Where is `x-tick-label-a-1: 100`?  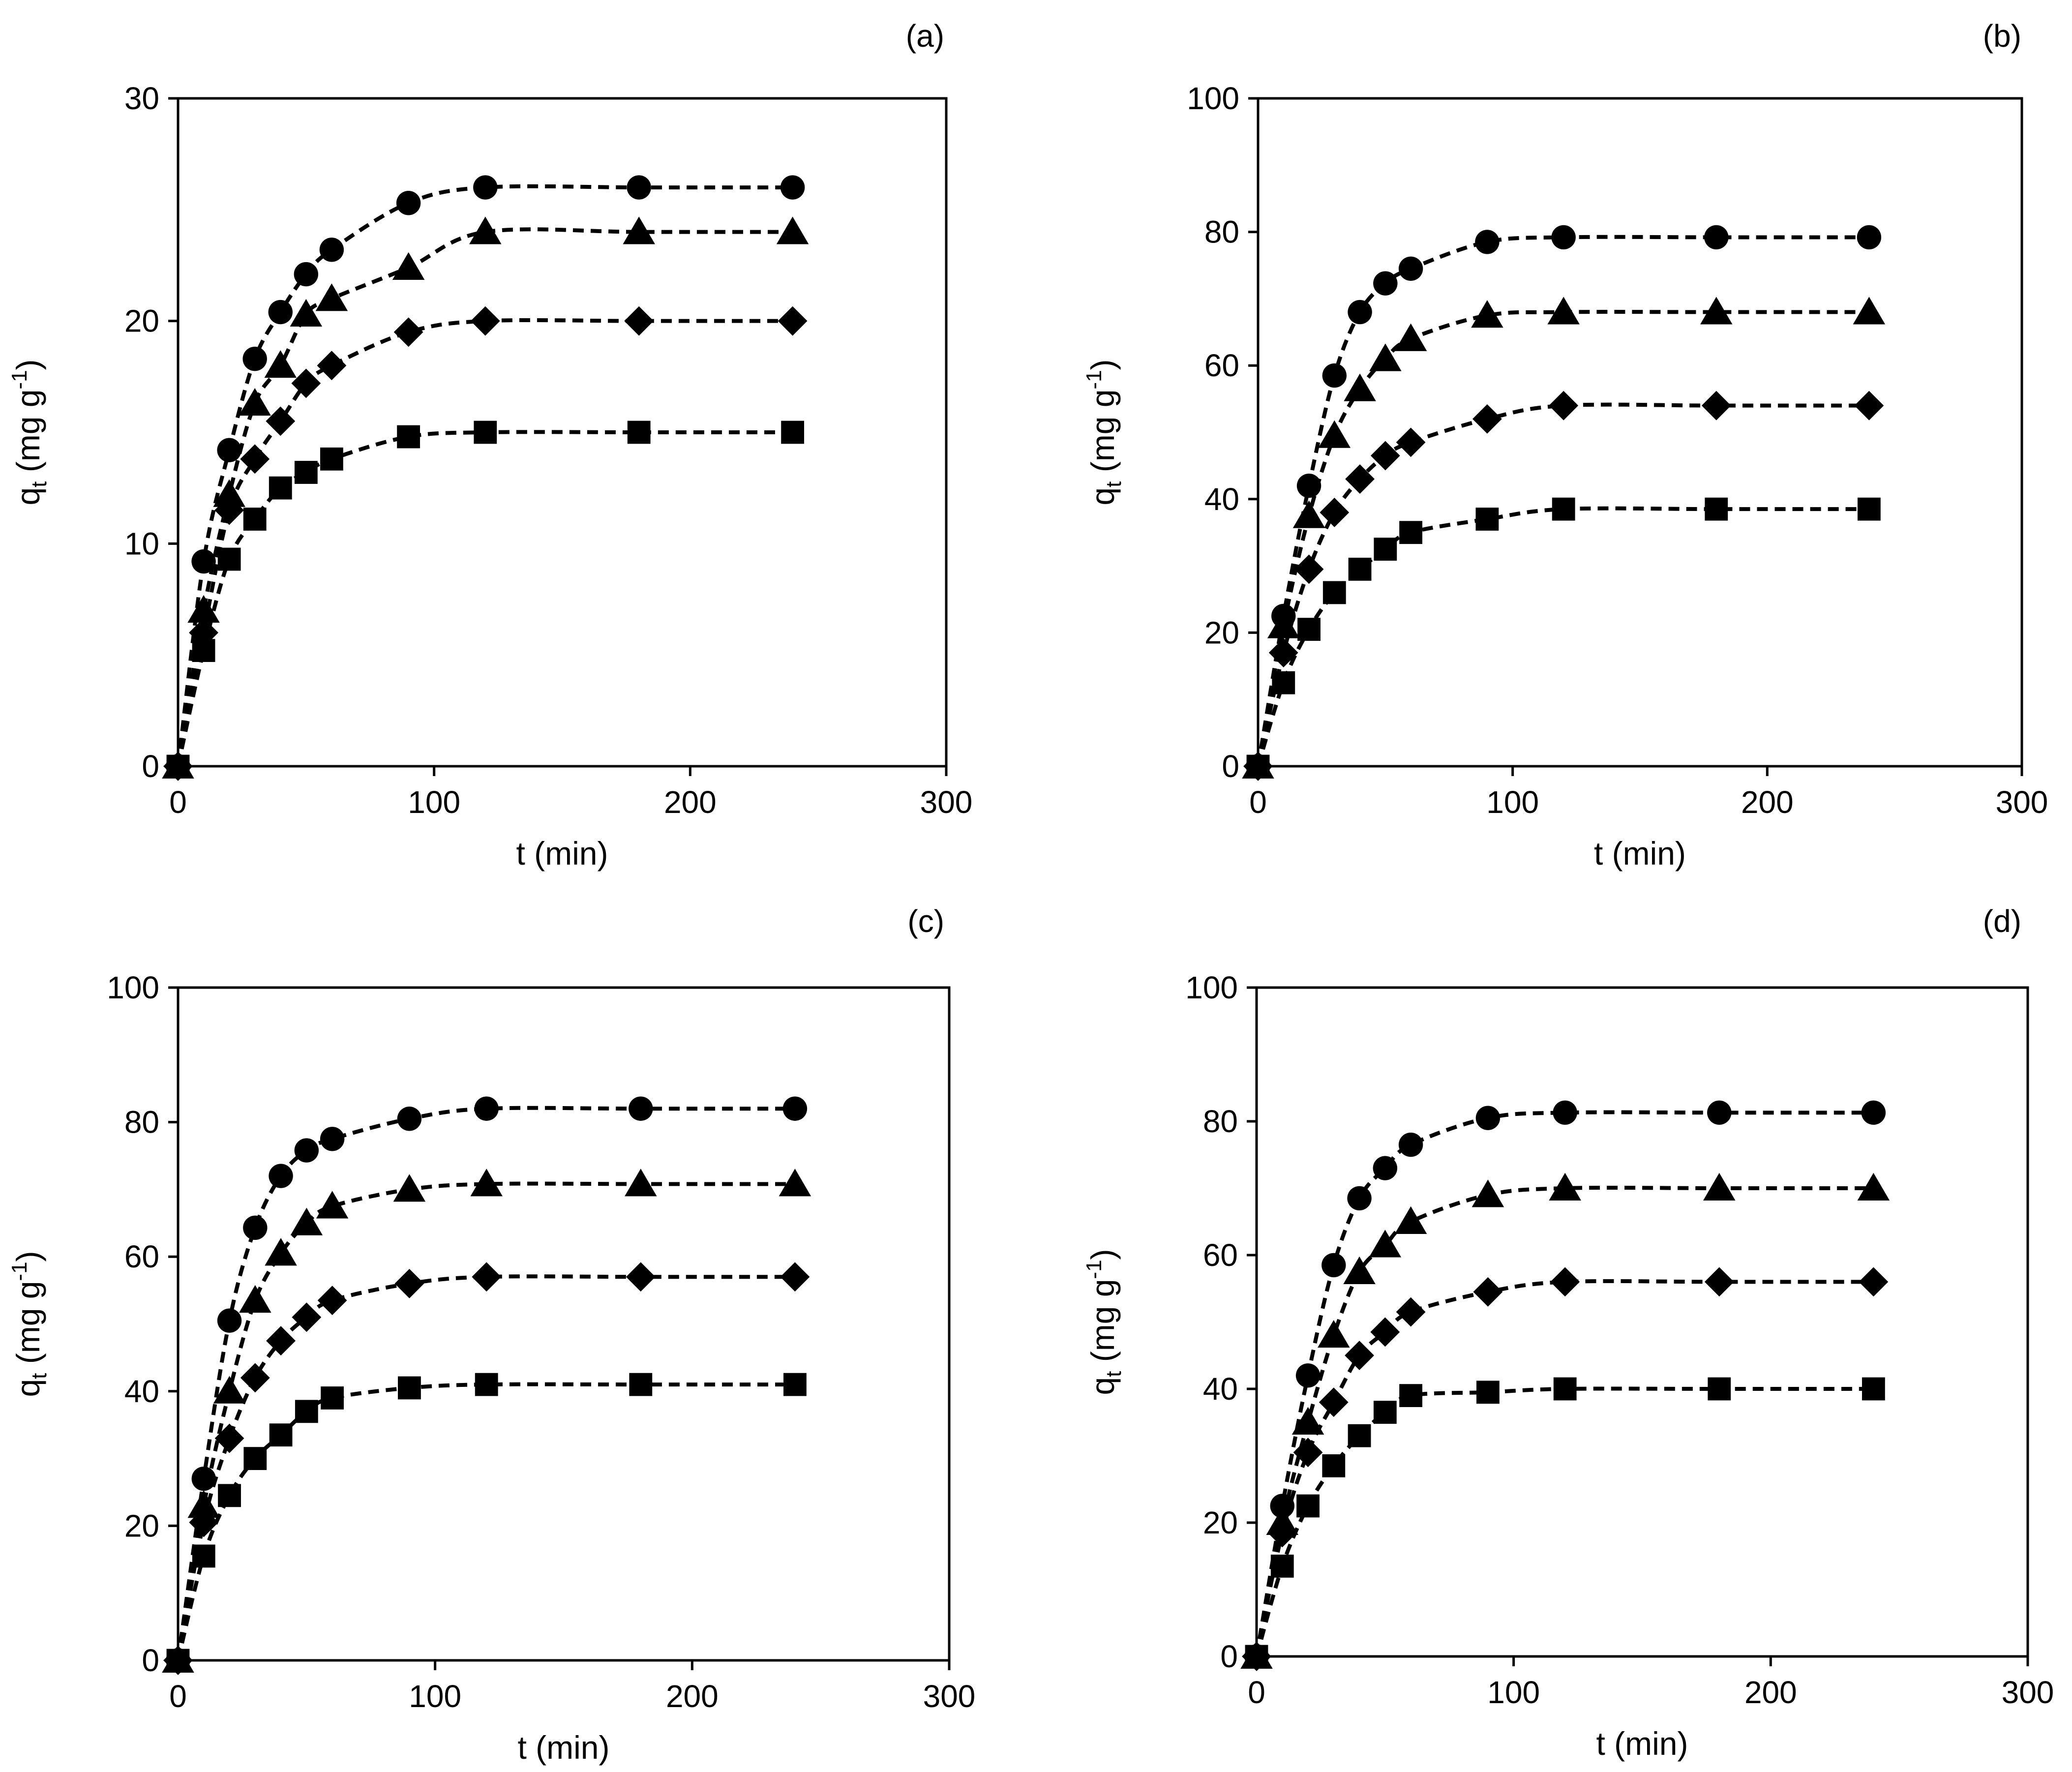
x-tick-label-a-1: 100 is located at coordinates (434, 802).